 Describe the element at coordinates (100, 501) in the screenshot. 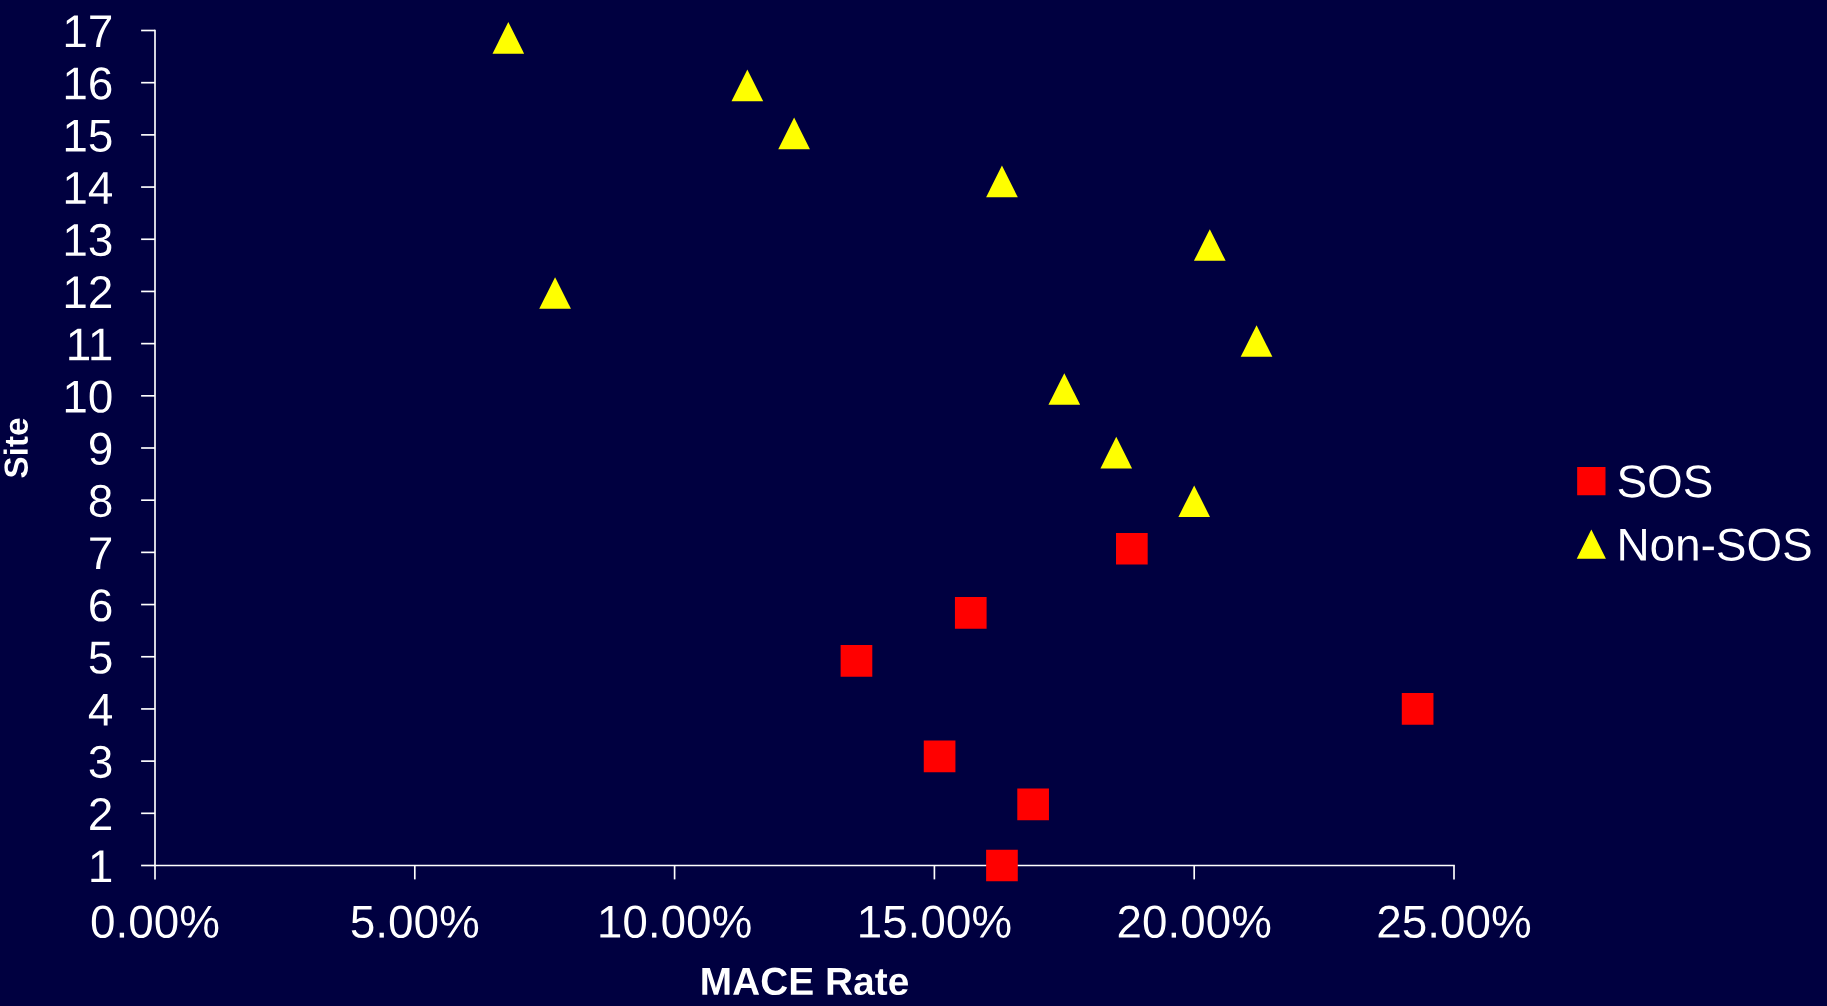

I see `y-tick-label: 8` at that location.